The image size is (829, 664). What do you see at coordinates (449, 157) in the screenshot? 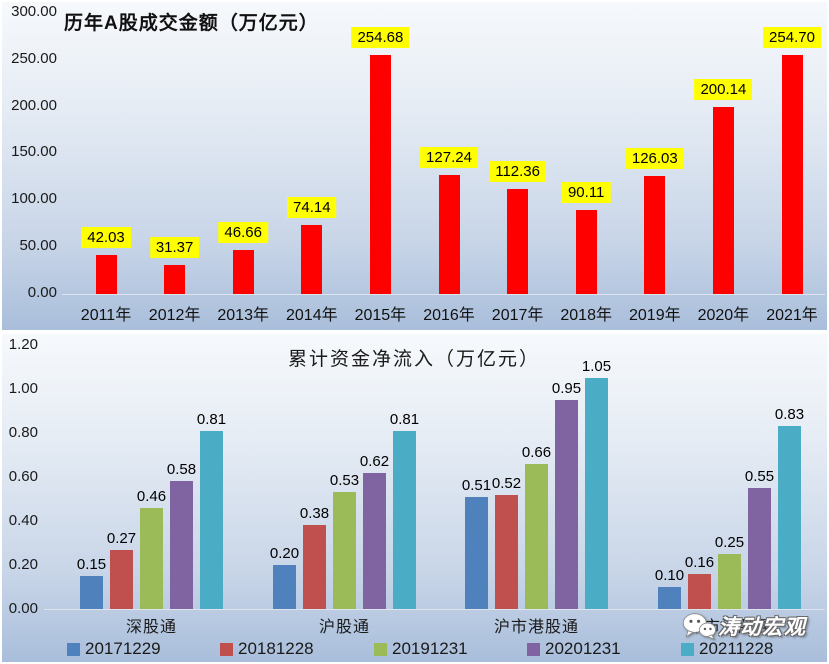
I see `top-bar-value-label: 127.24` at bounding box center [449, 157].